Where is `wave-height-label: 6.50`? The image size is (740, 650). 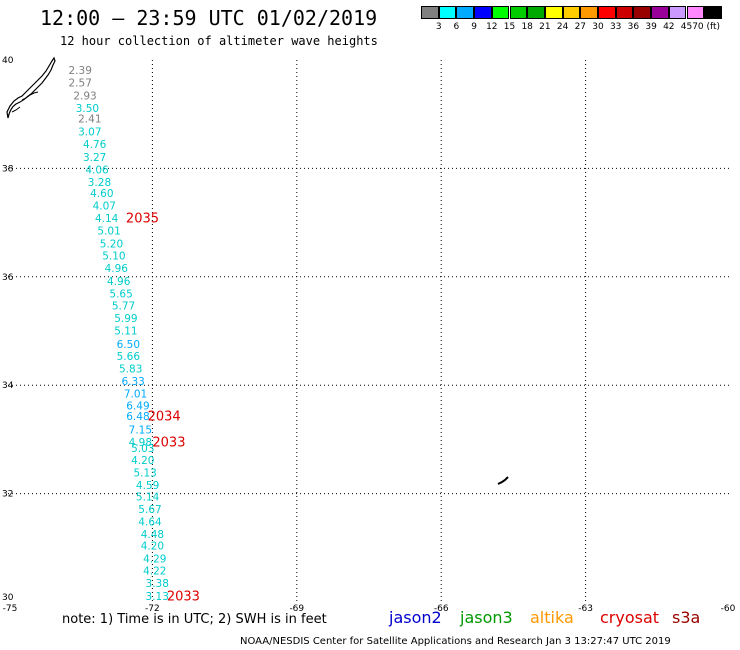 wave-height-label: 6.50 is located at coordinates (128, 345).